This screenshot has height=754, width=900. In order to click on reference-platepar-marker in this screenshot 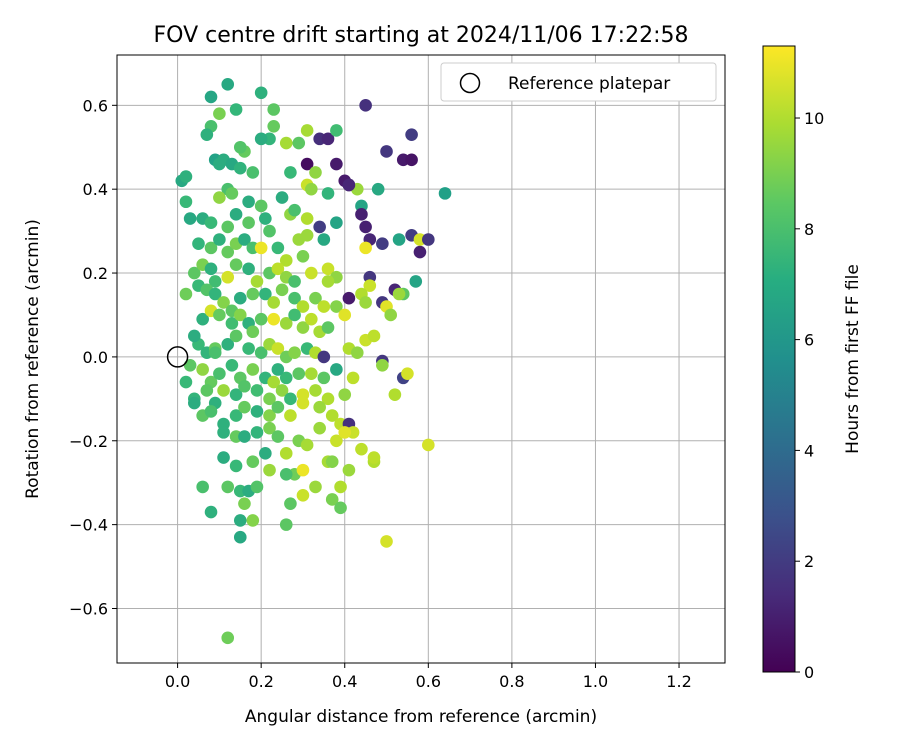, I will do `click(177, 357)`.